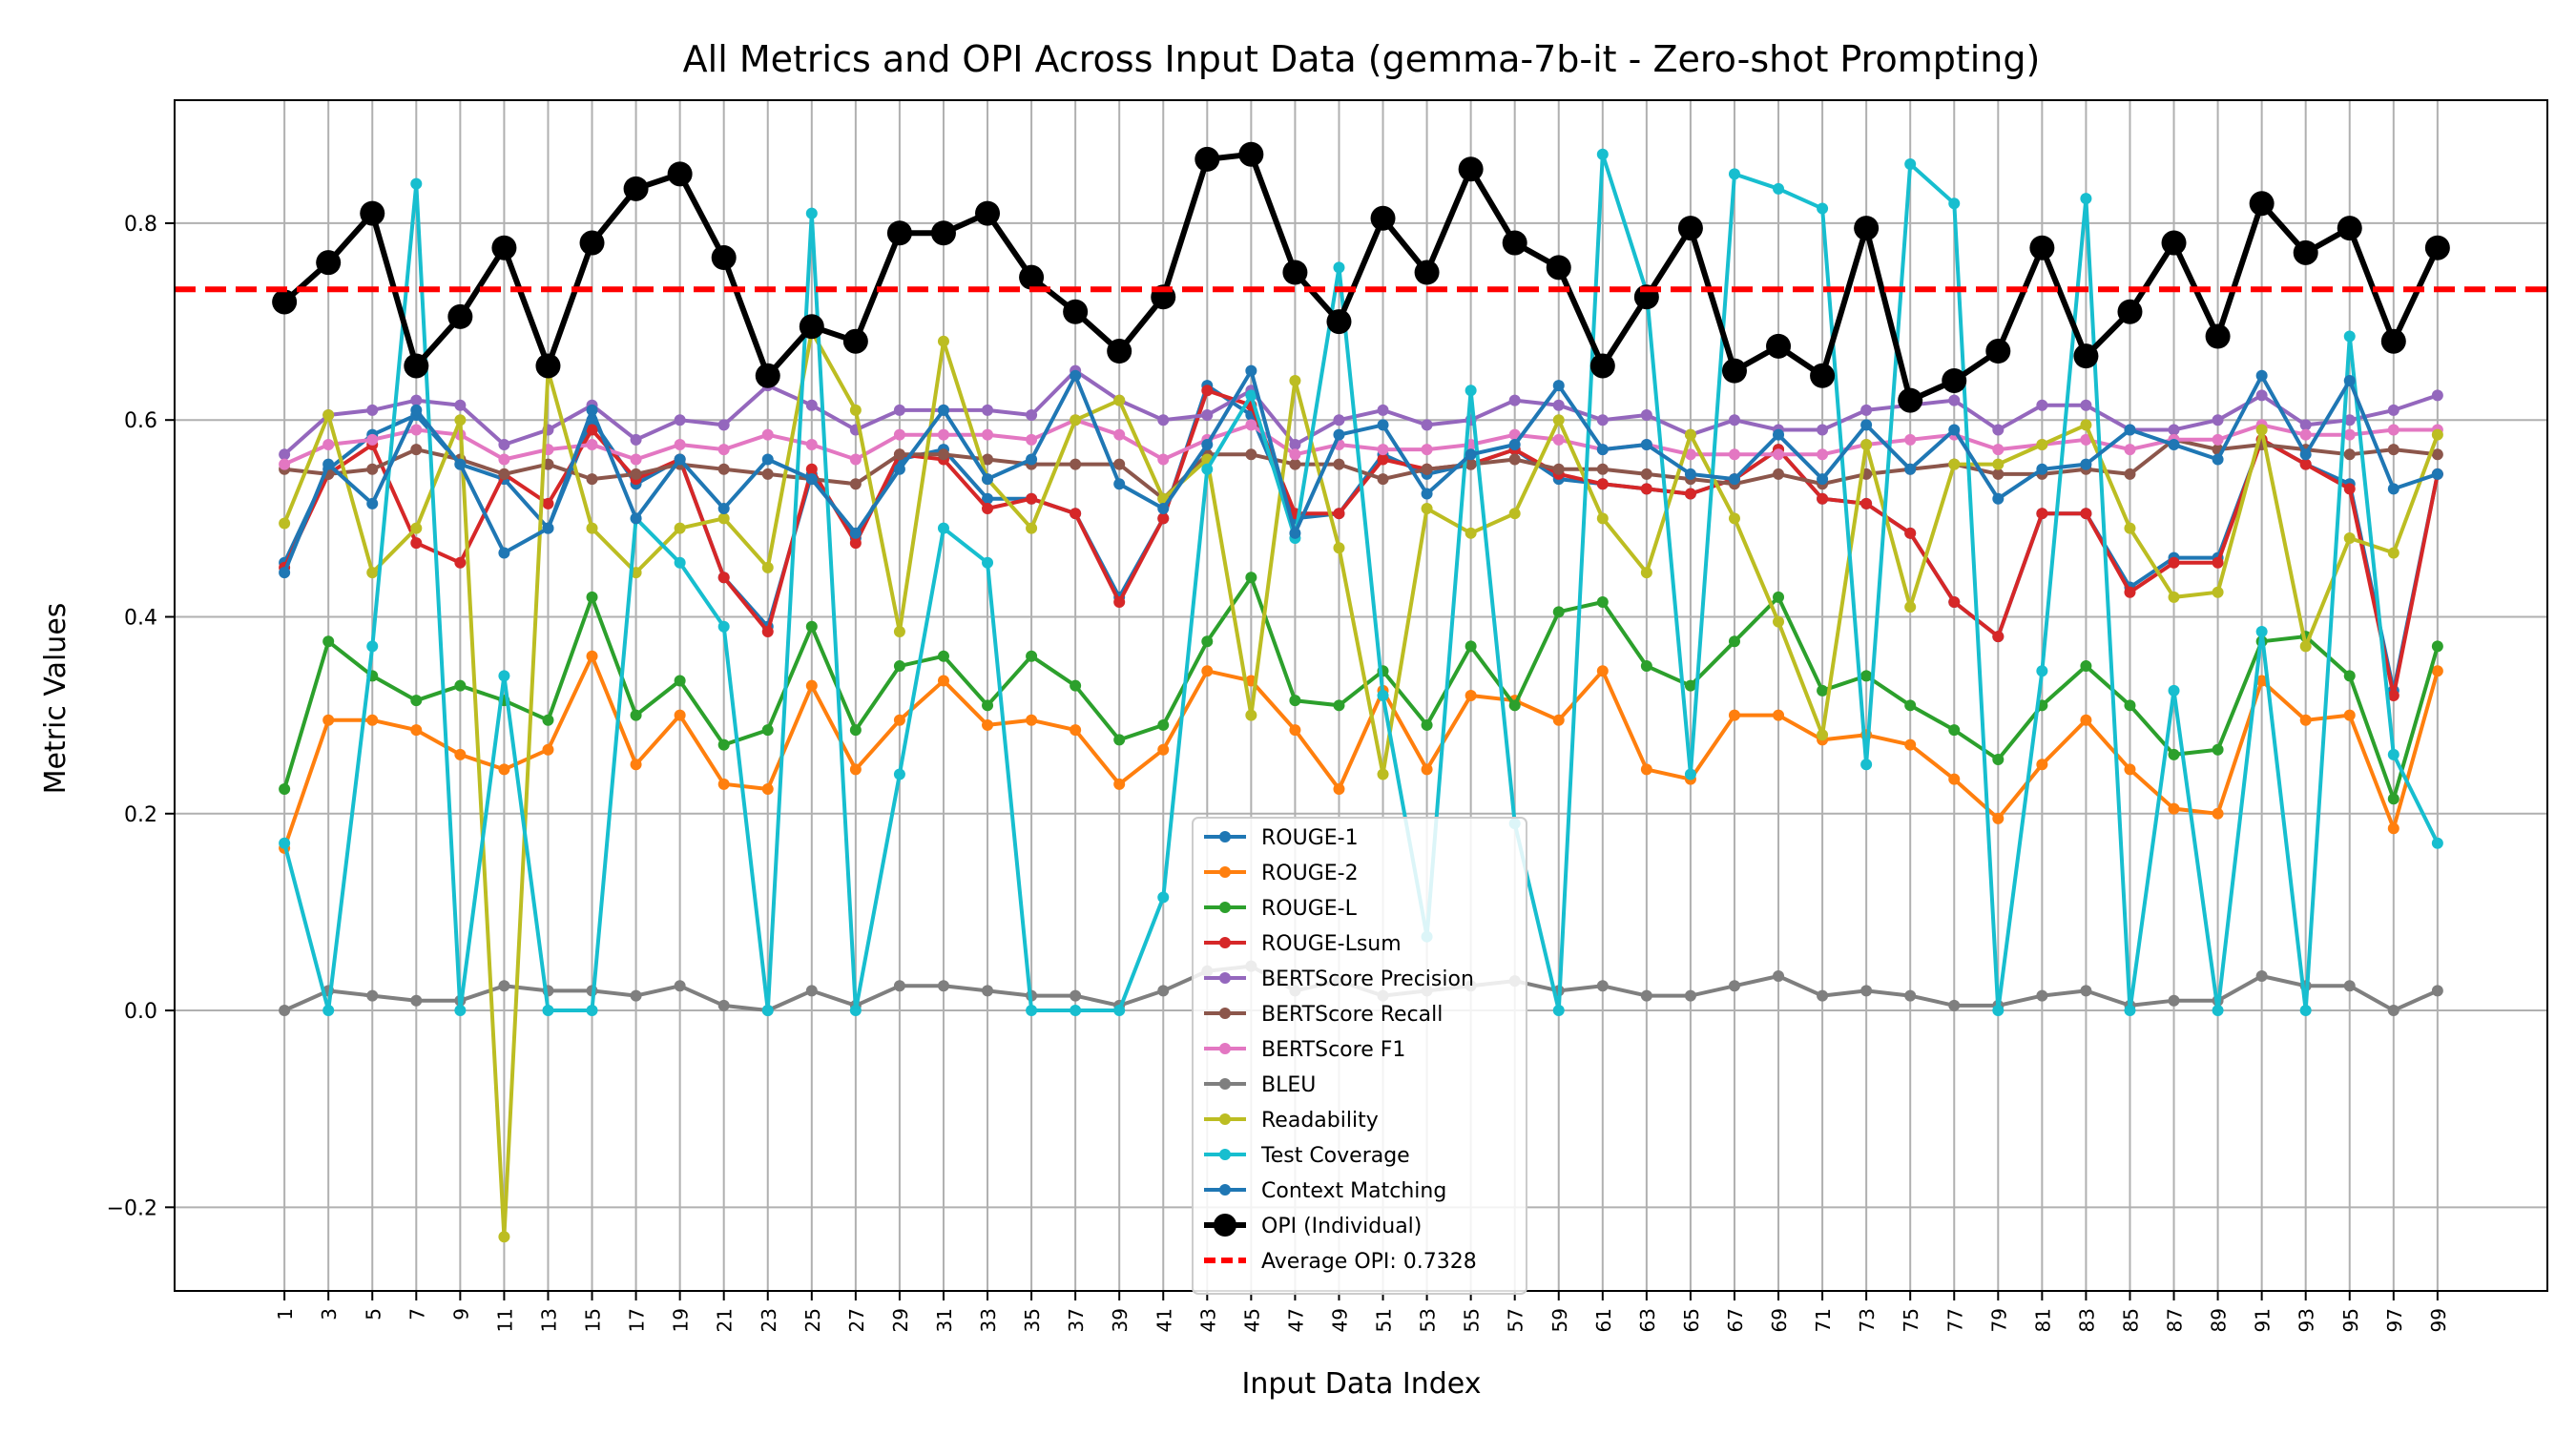 The height and width of the screenshot is (1435, 2576). What do you see at coordinates (1164, 1320) in the screenshot?
I see `x-tick-label: 41` at bounding box center [1164, 1320].